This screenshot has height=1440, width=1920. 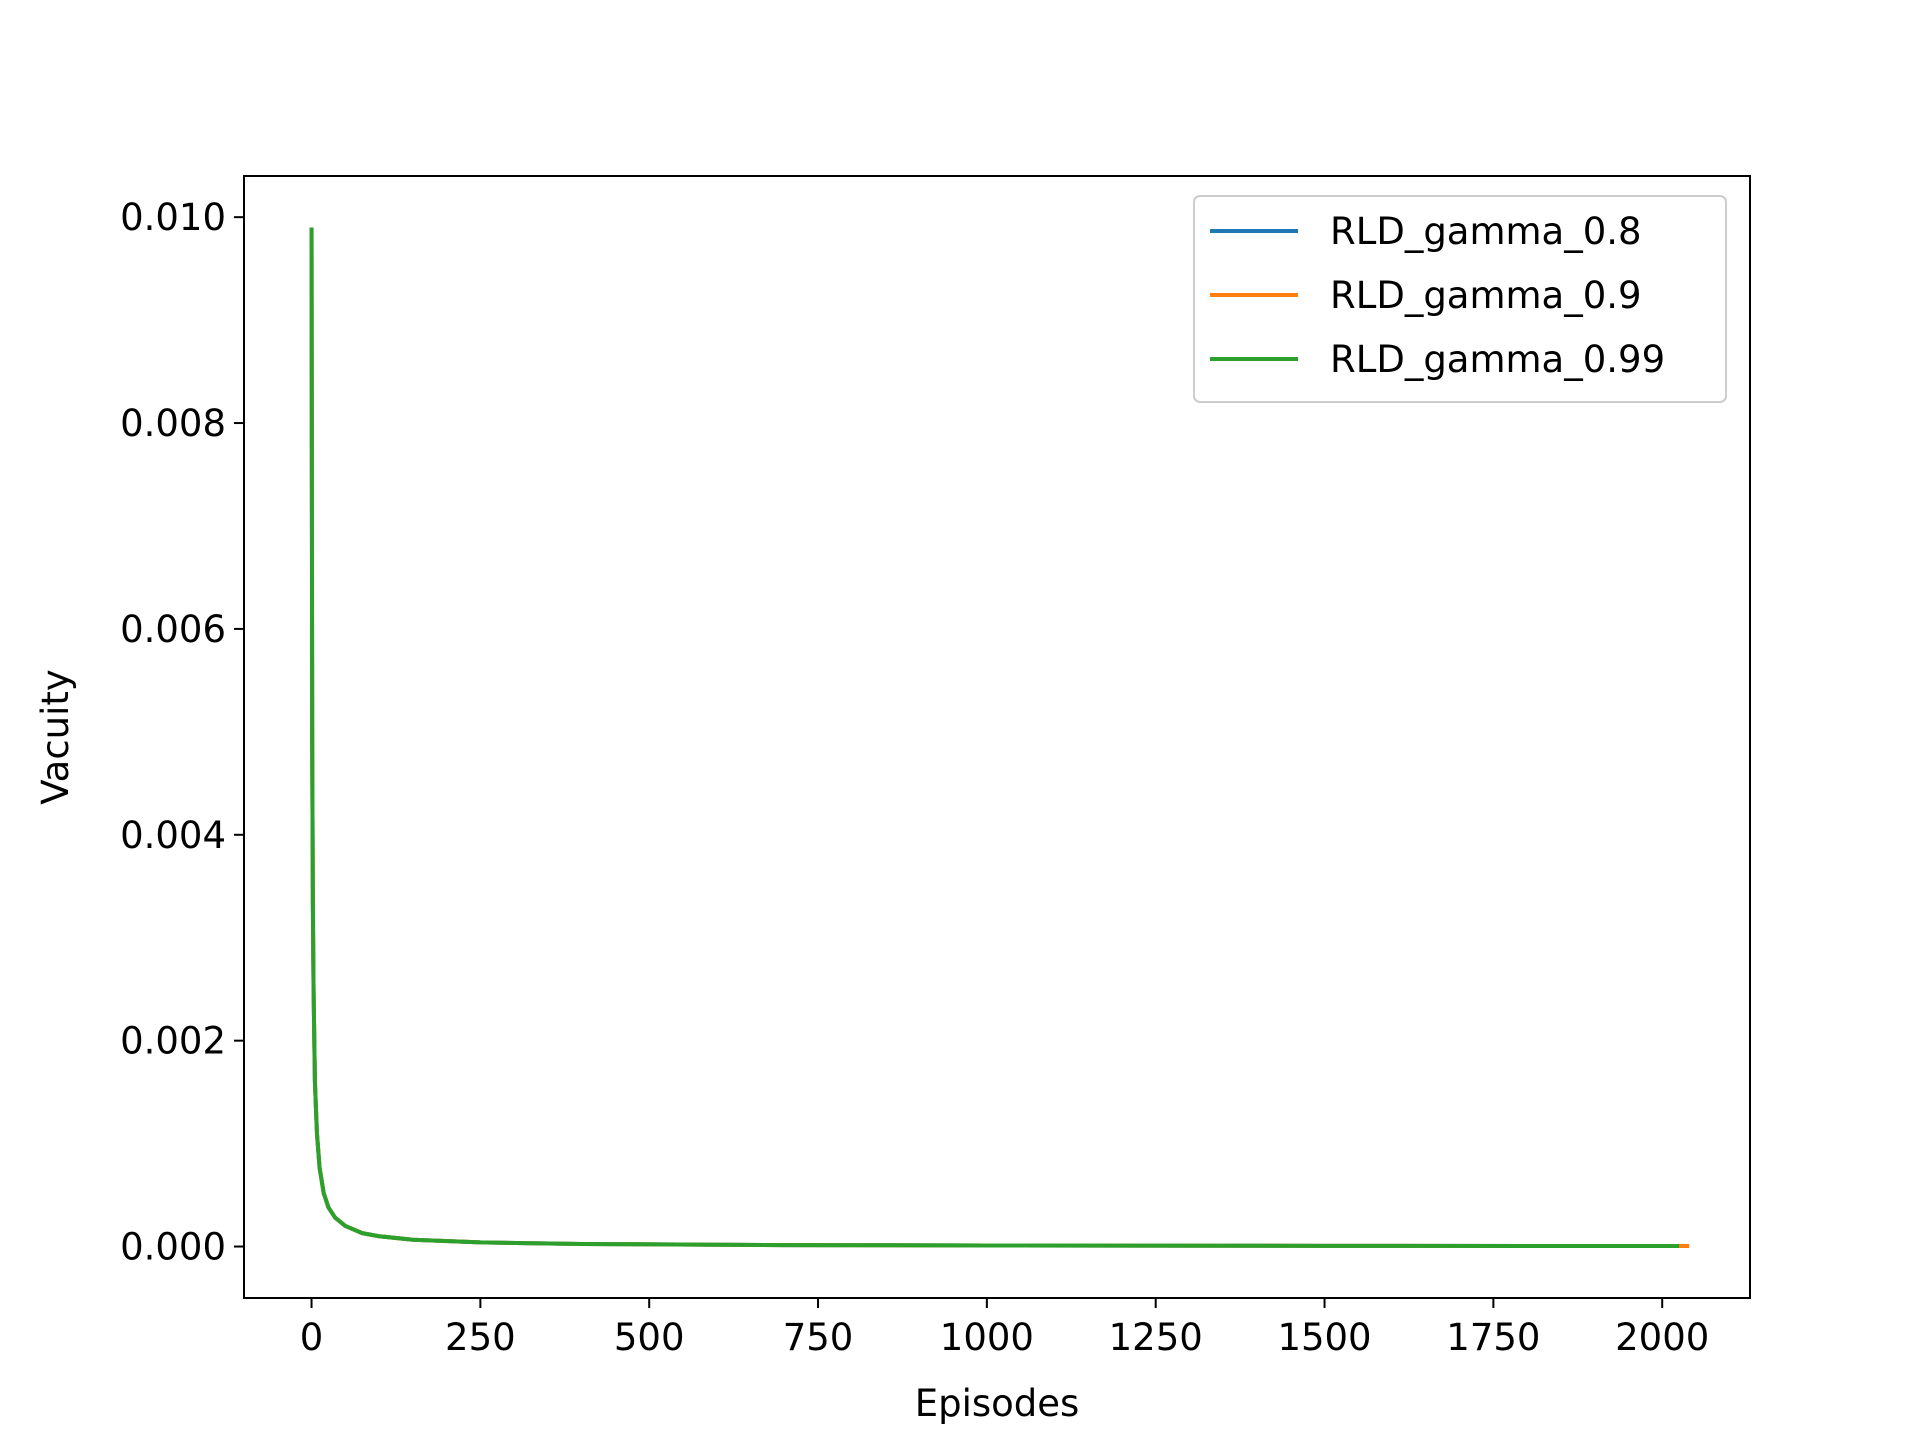 I want to click on y-axis: 0.000 0.002 0.004 0.006 0.008 0.010, so click(x=182, y=732).